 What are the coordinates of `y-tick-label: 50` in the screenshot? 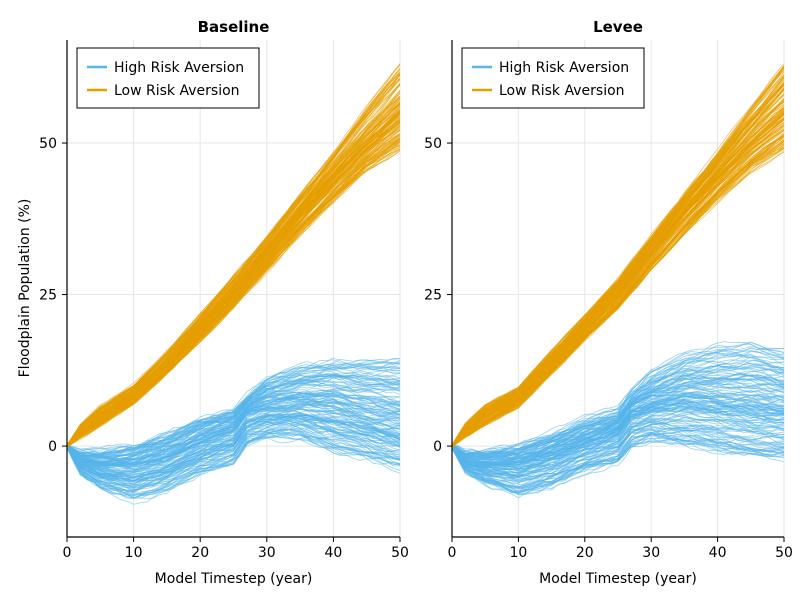 It's located at (48, 144).